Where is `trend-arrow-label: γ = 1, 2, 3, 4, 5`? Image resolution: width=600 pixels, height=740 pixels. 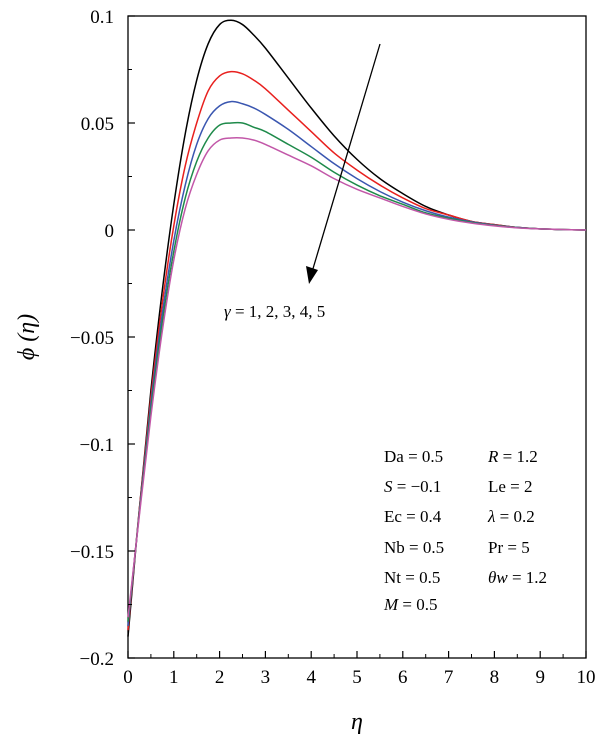
trend-arrow-label: γ = 1, 2, 3, 4, 5 is located at coordinates (274, 311).